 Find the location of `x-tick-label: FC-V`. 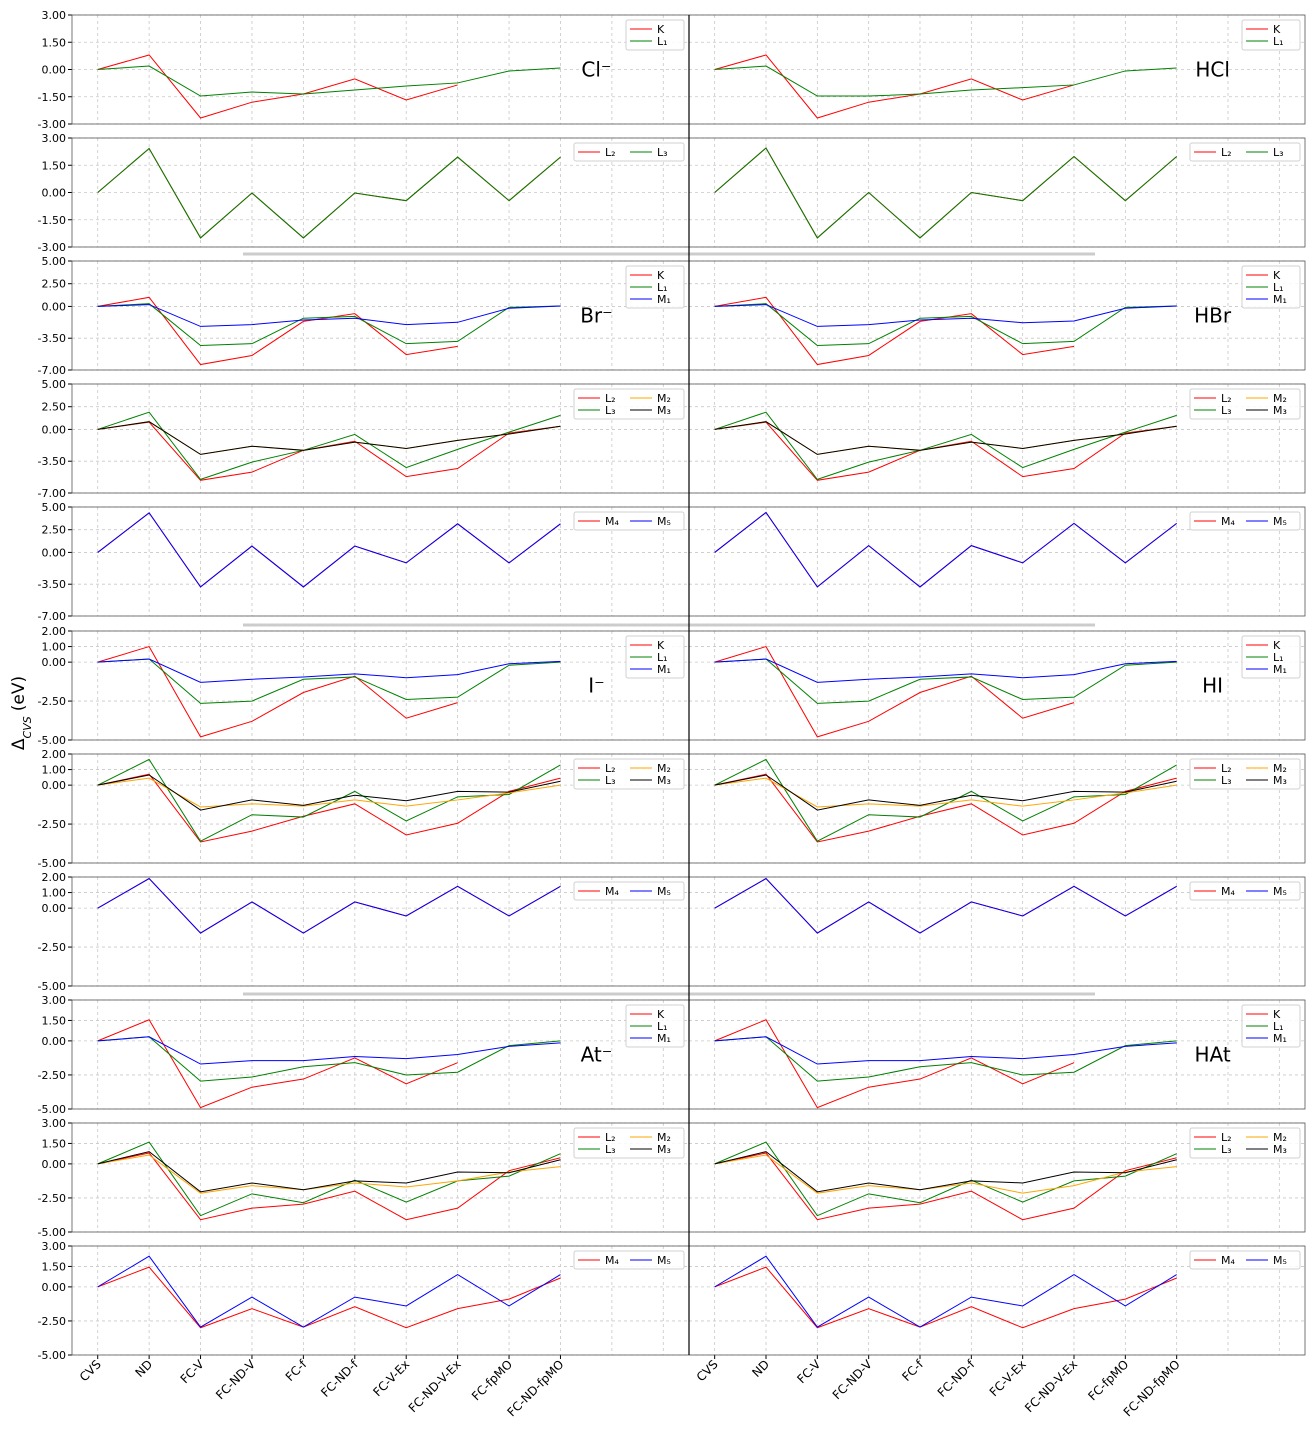

x-tick-label: FC-V is located at coordinates (809, 1372).